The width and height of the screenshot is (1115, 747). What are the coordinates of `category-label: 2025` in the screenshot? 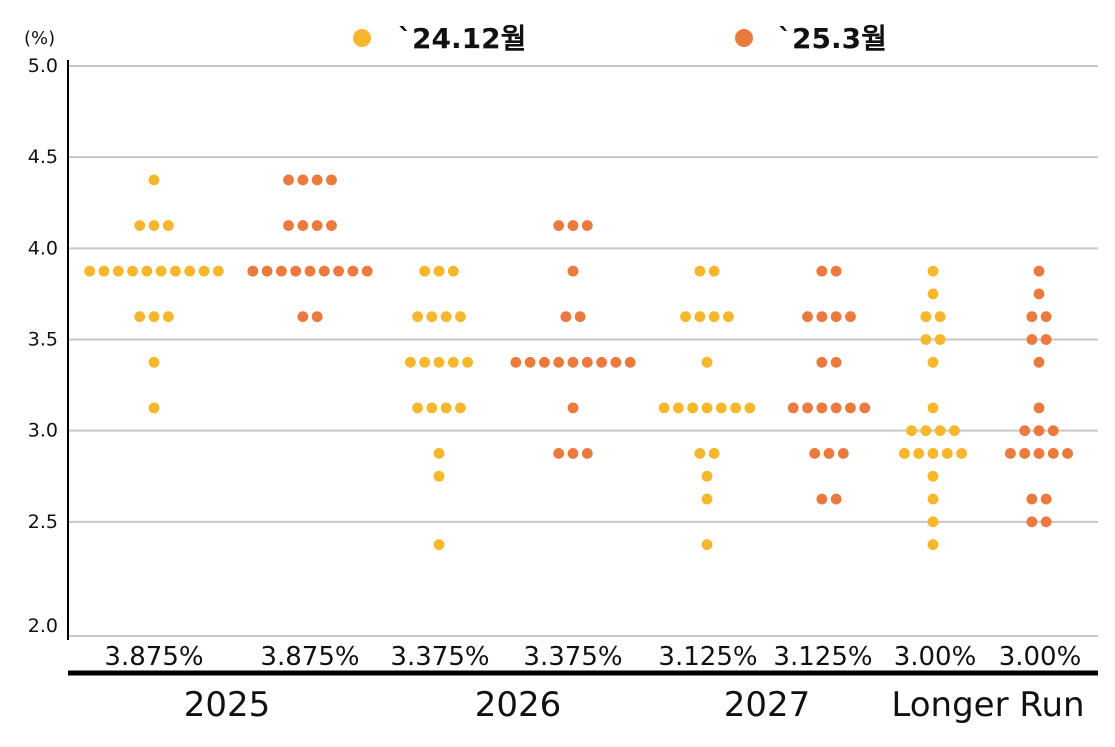 It's located at (227, 705).